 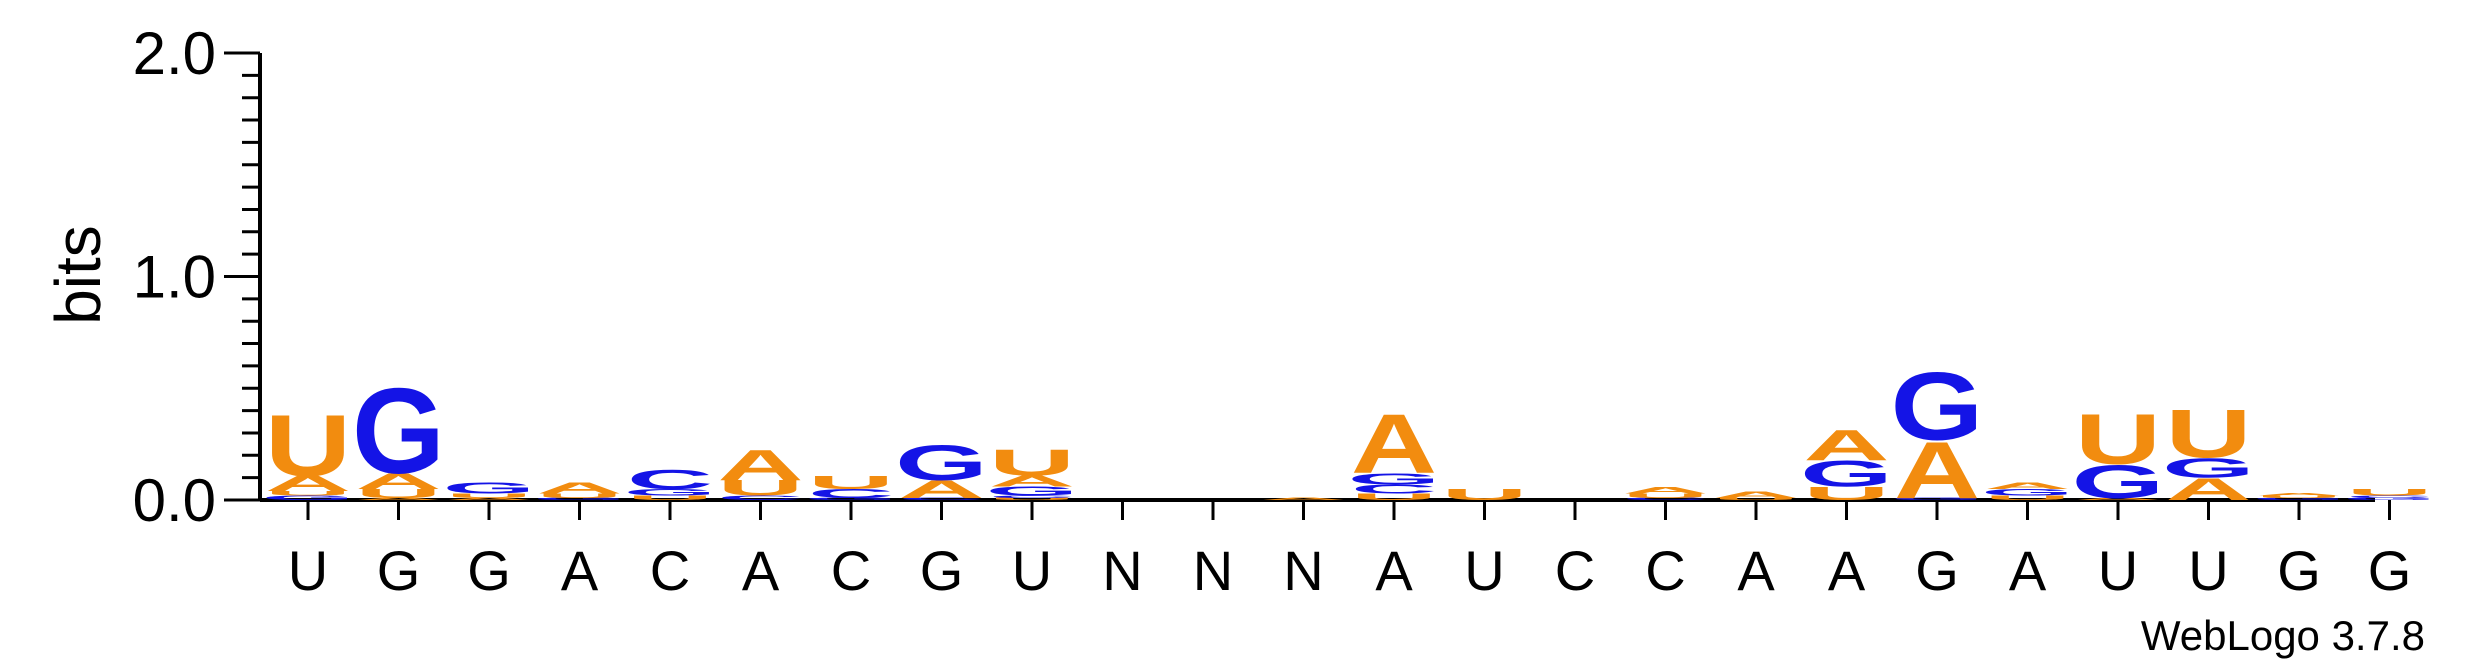 What do you see at coordinates (174, 277) in the screenshot?
I see `y-tick-label: 1.0` at bounding box center [174, 277].